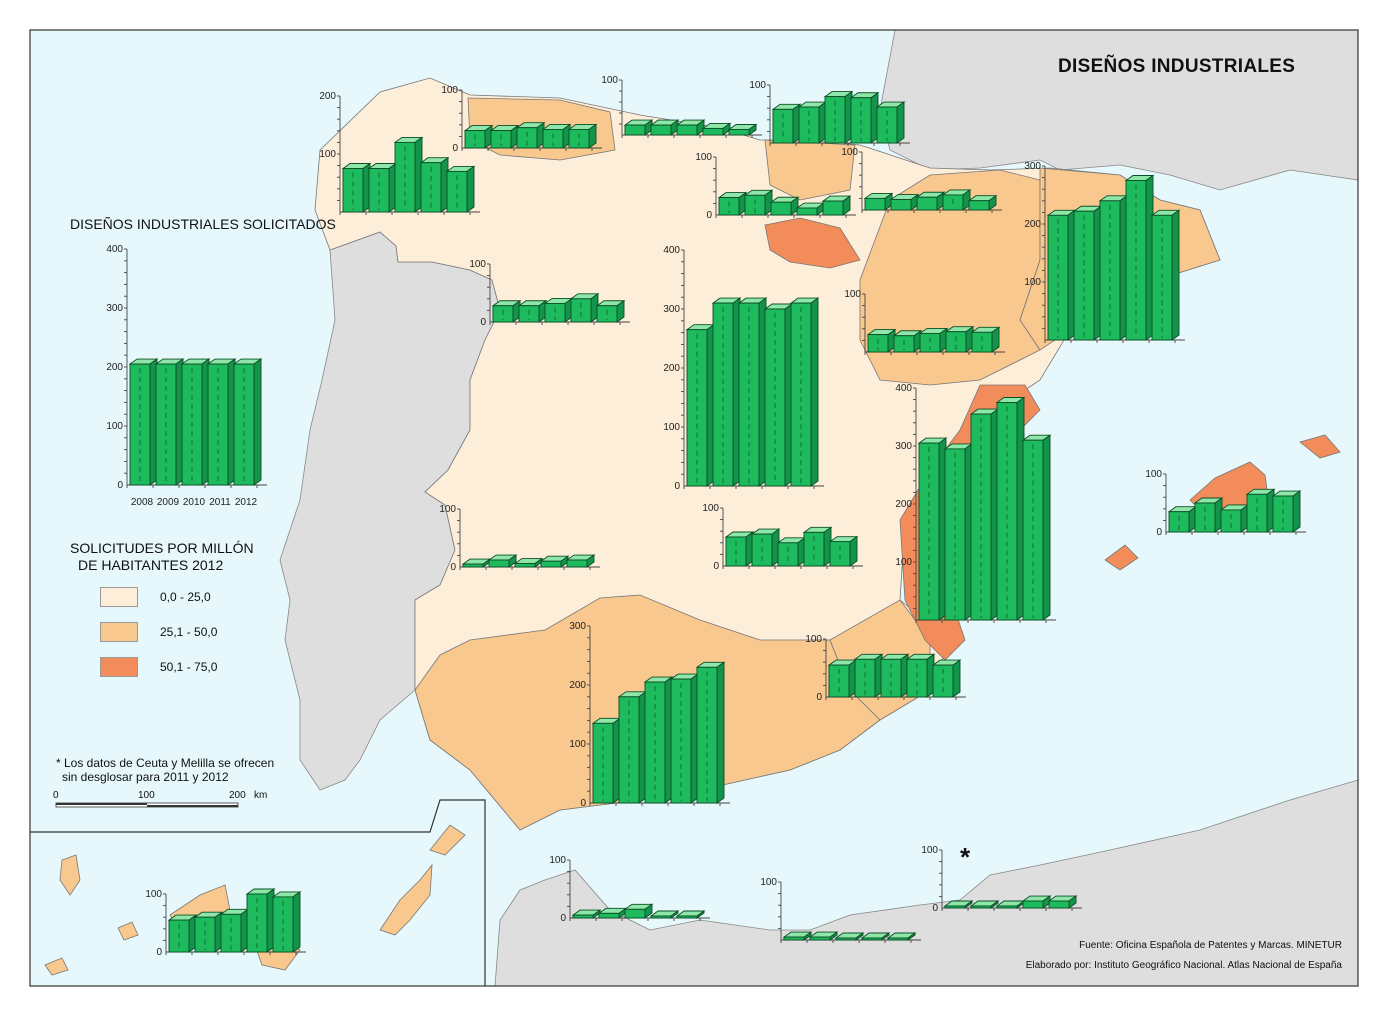 The width and height of the screenshot is (1388, 1016). What do you see at coordinates (1104, 252) in the screenshot?
I see `chart-cataluna: 100 200 300` at bounding box center [1104, 252].